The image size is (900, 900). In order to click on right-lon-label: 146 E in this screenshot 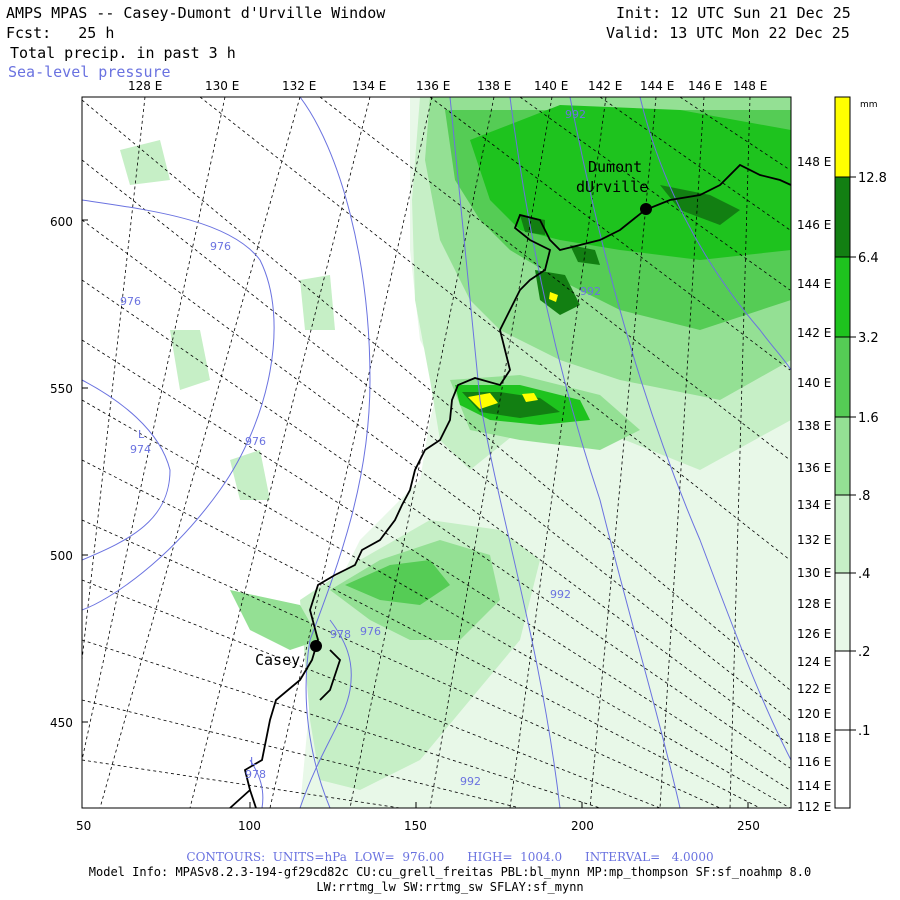, I will do `click(814, 225)`.